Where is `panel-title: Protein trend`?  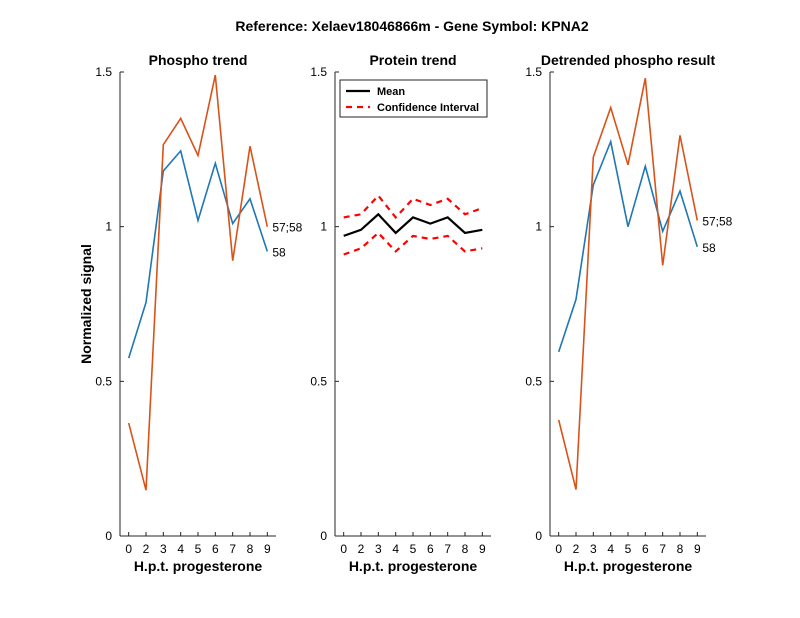
panel-title: Protein trend is located at coordinates (412, 60).